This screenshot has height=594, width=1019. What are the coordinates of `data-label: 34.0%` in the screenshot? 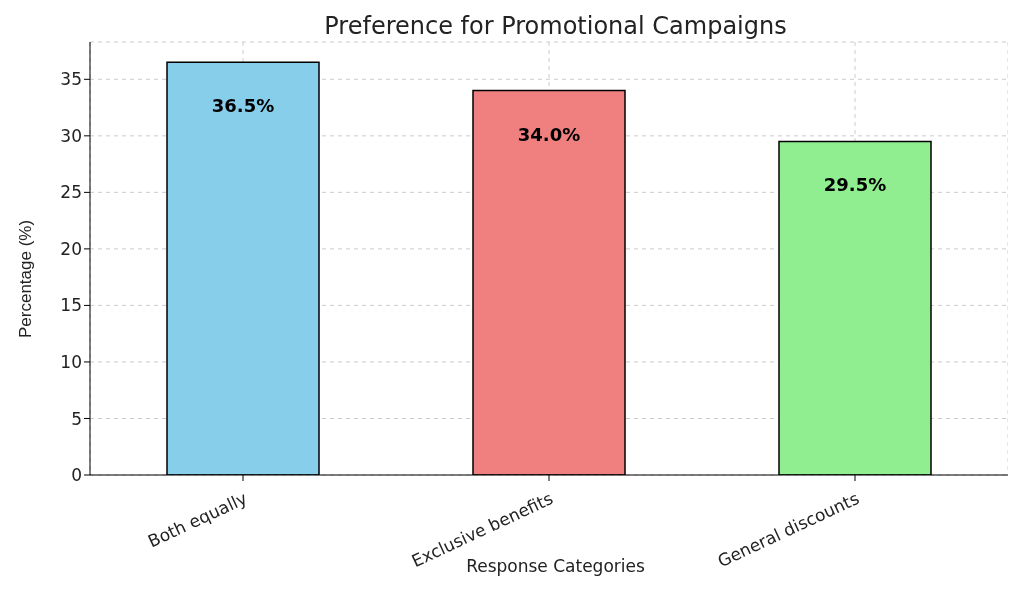 It's located at (549, 134).